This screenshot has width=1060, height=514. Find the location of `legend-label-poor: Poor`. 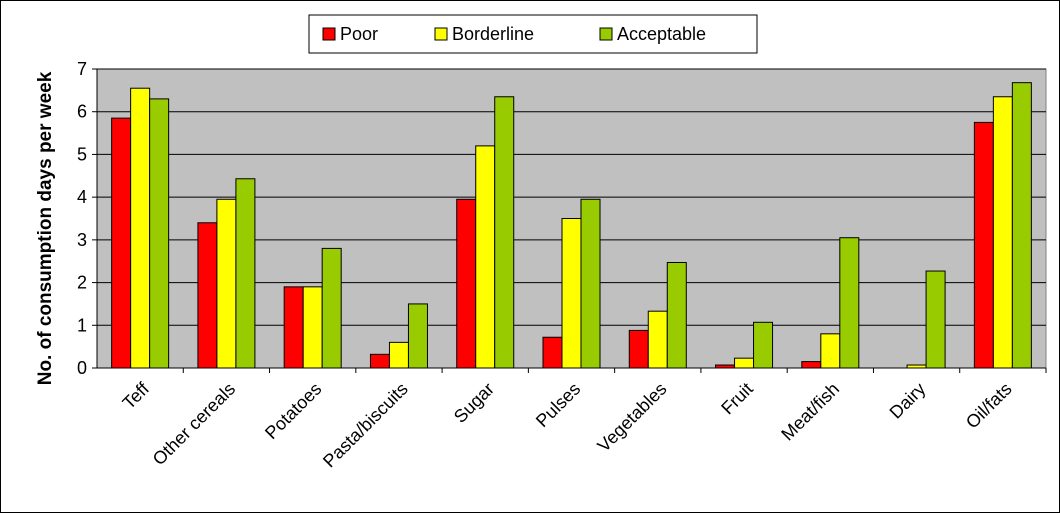

legend-label-poor: Poor is located at coordinates (359, 34).